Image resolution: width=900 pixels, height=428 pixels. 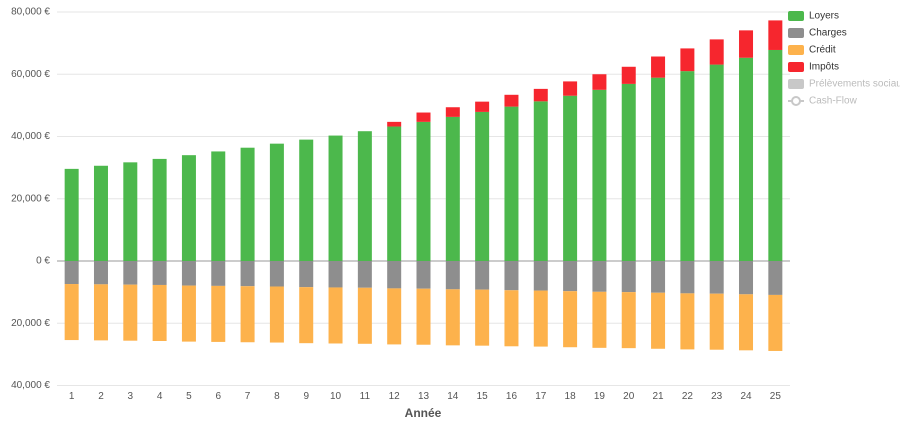 What do you see at coordinates (822, 50) in the screenshot?
I see `legend-label: Crédit` at bounding box center [822, 50].